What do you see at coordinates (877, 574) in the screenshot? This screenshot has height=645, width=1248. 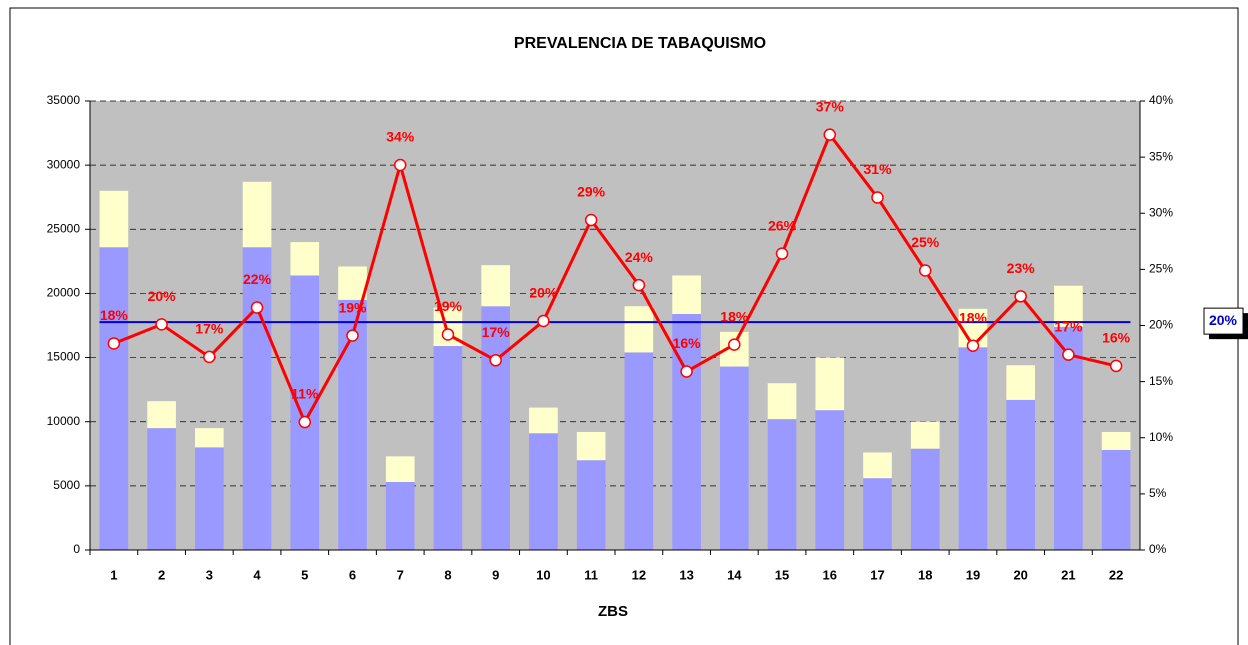 I see `x-tick-label: 17` at bounding box center [877, 574].